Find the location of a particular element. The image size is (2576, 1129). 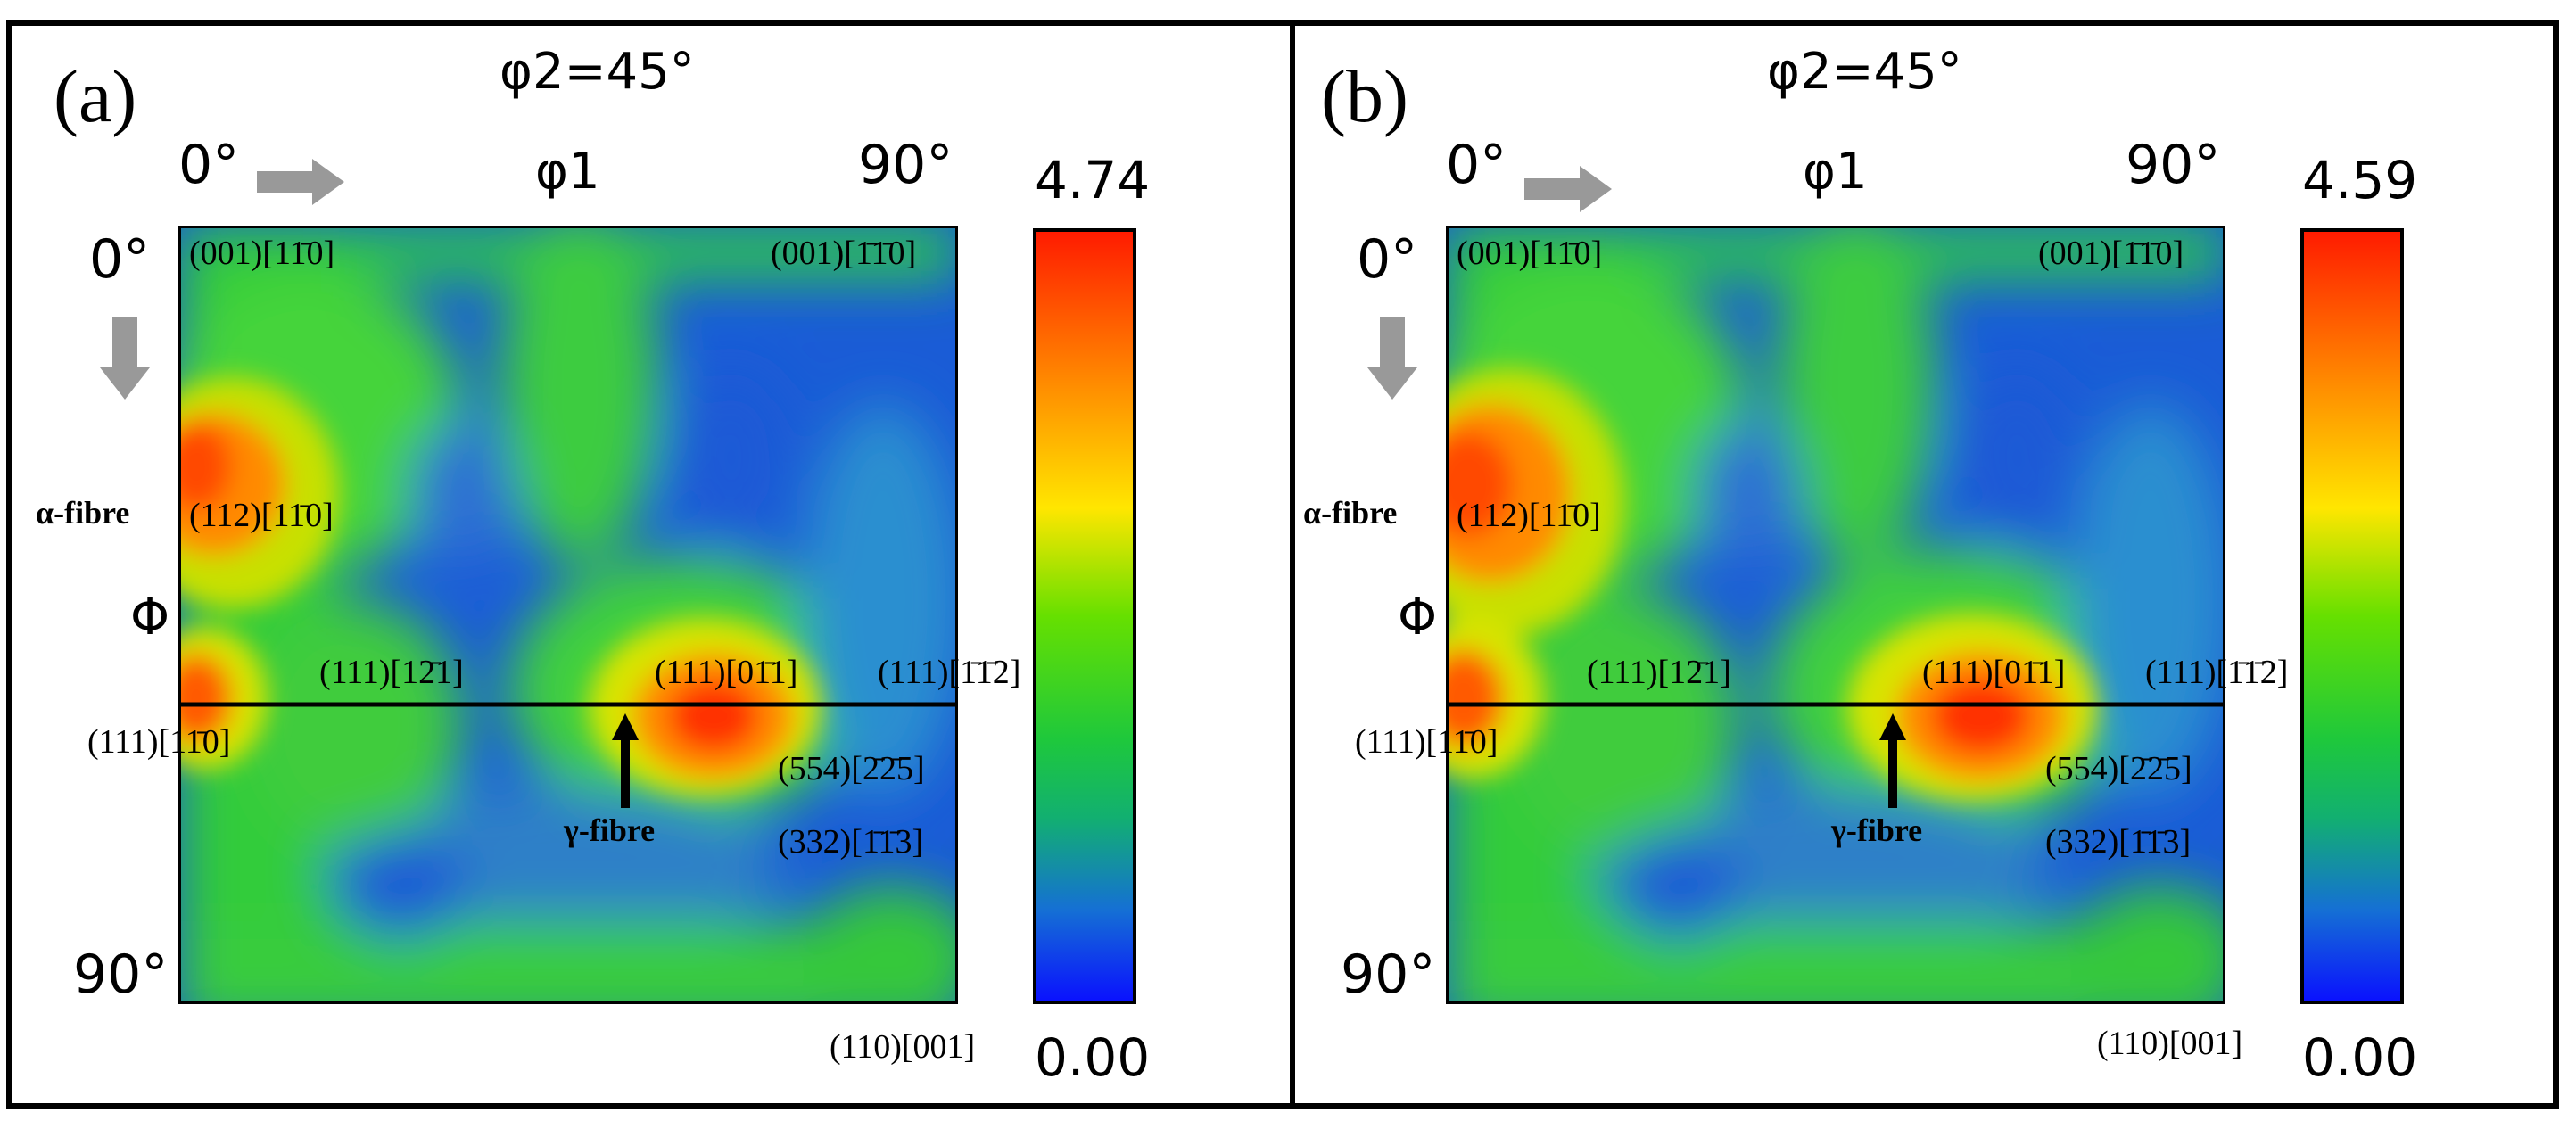

panel-label: (a) is located at coordinates (95, 96).